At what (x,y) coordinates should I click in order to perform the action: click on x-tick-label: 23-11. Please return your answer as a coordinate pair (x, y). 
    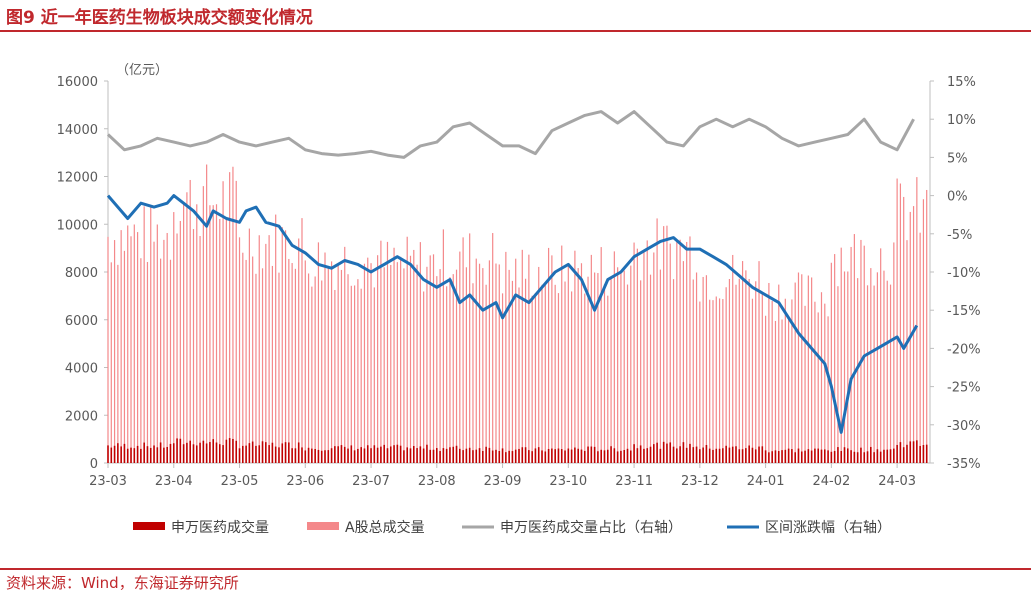
    Looking at the image, I should click on (634, 481).